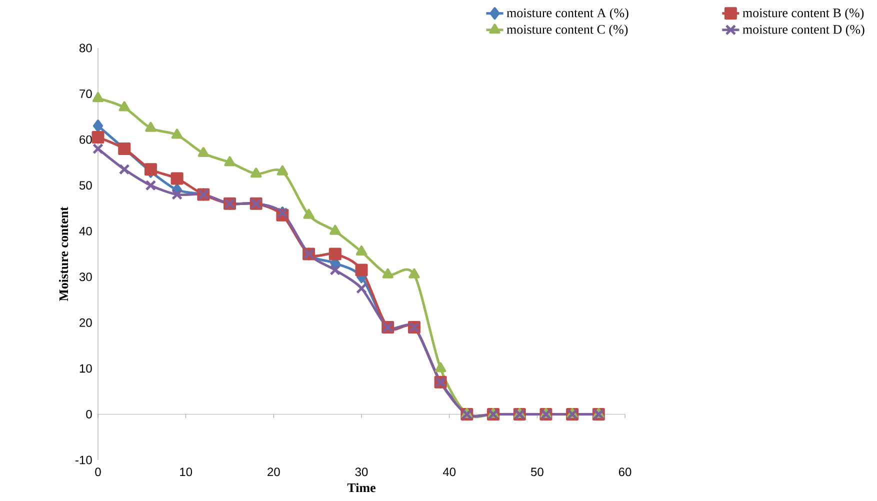  I want to click on y-tick-label: -10, so click(84, 460).